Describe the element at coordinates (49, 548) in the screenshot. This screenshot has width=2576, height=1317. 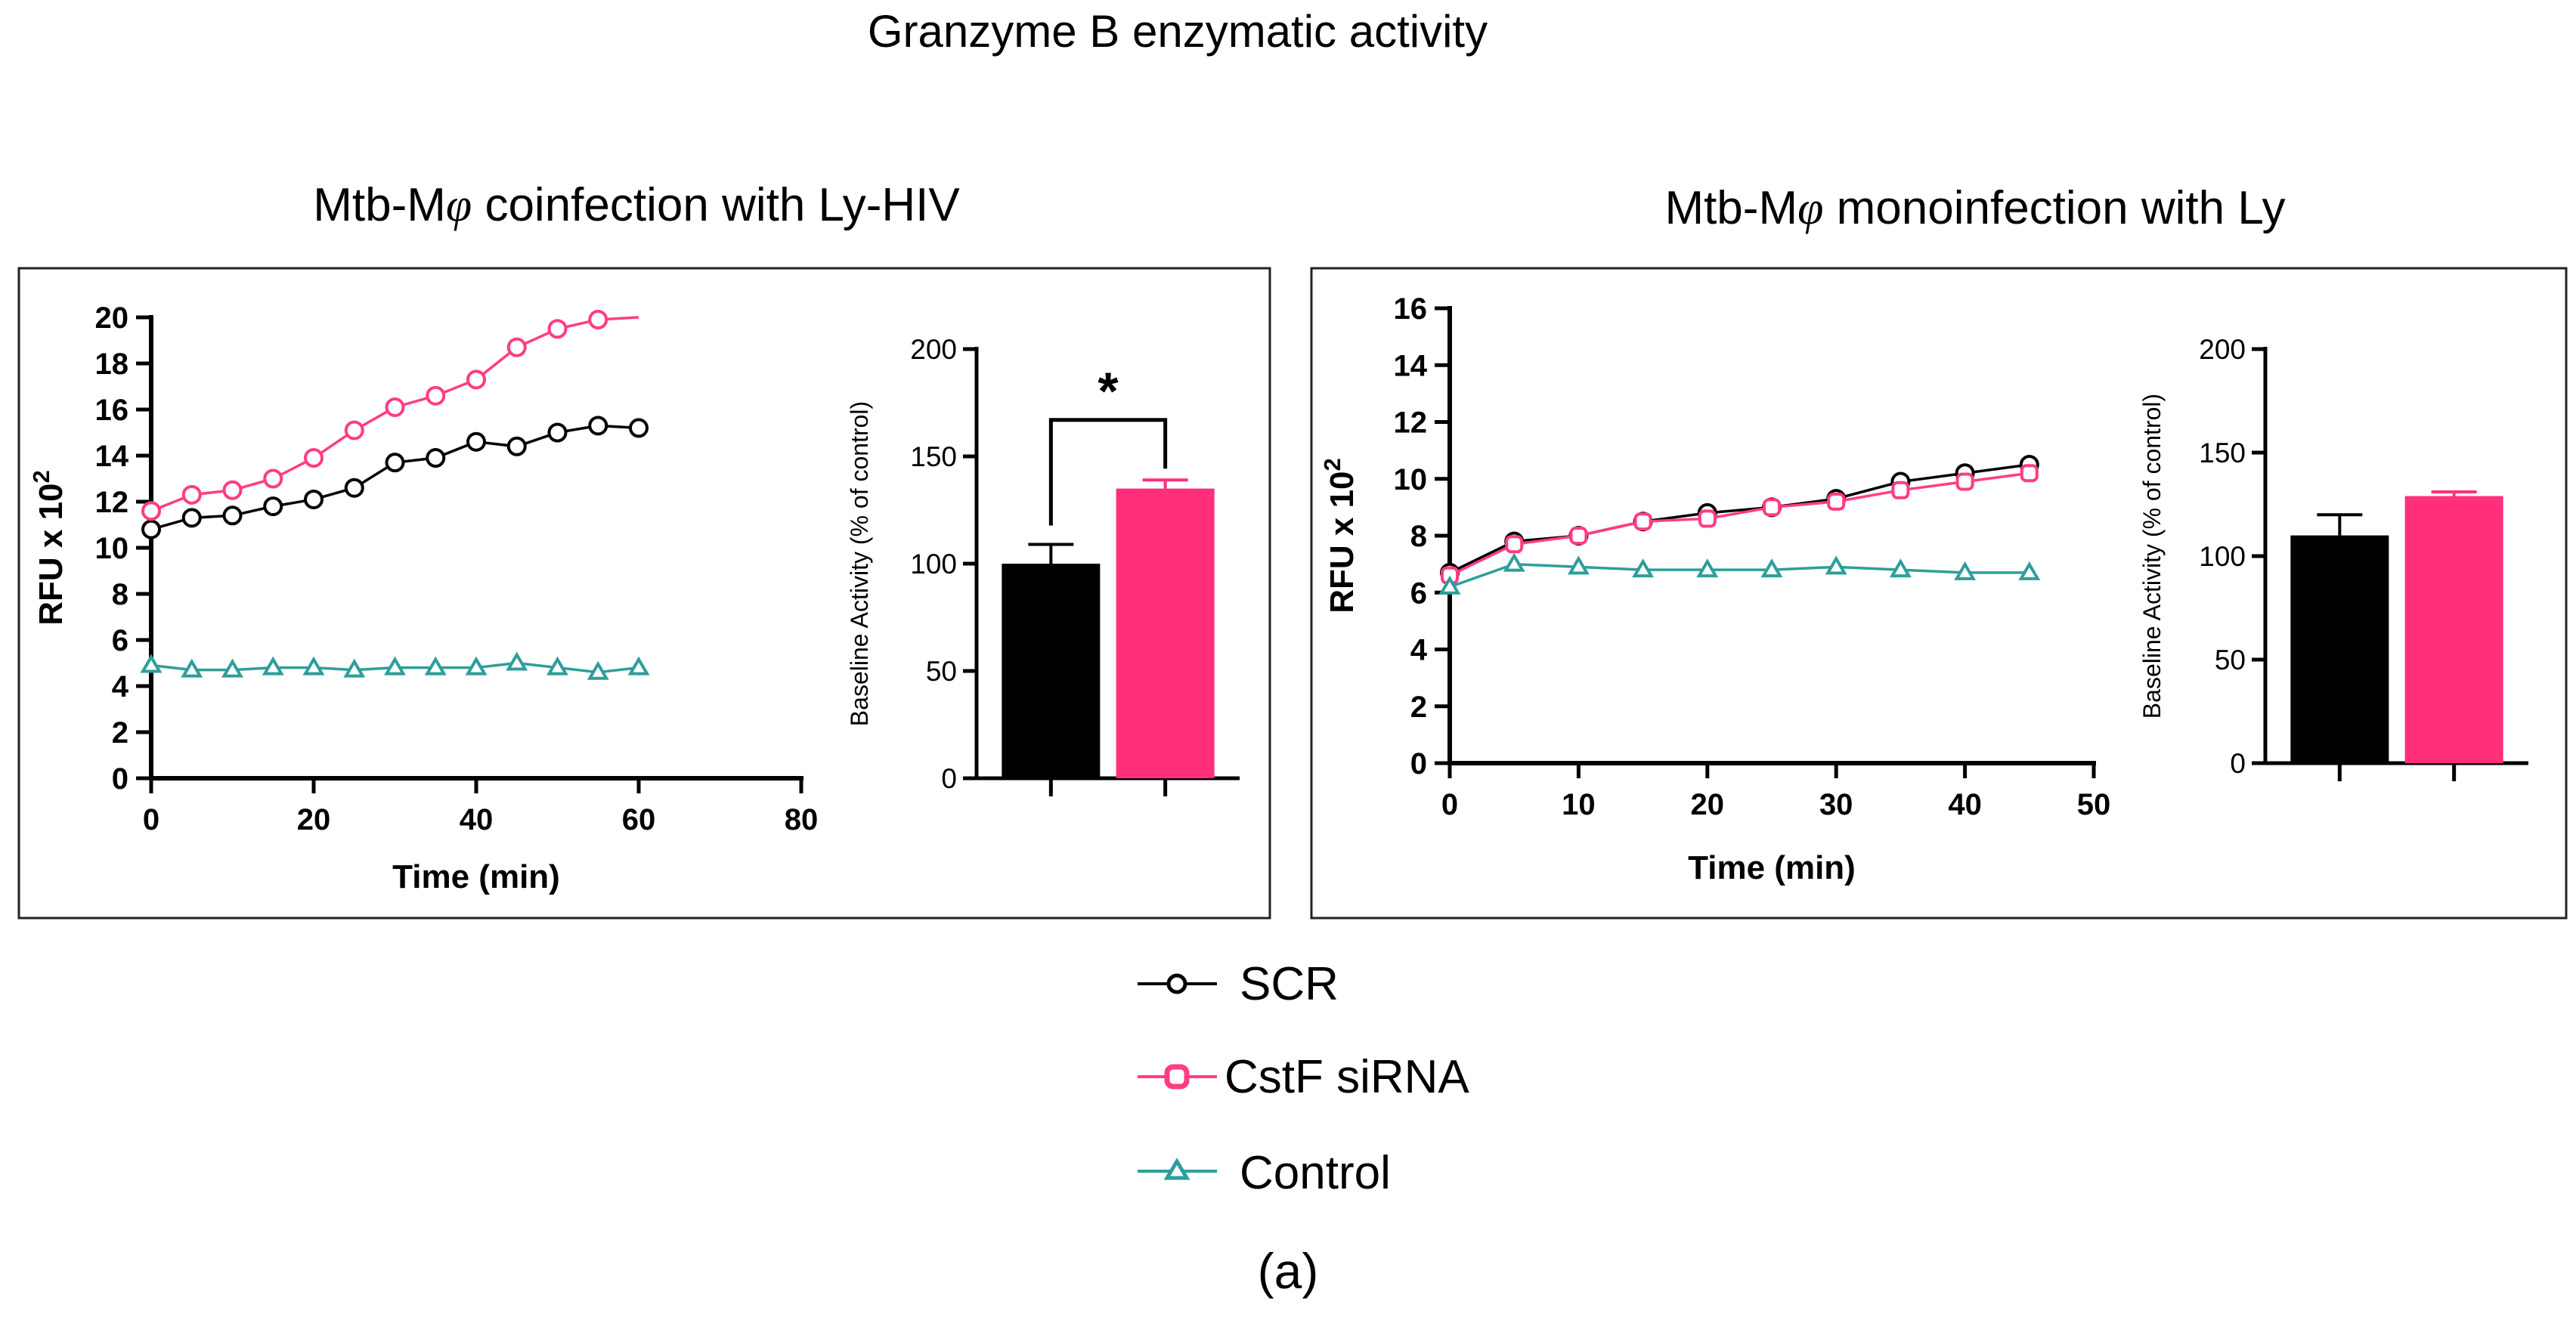
I see `y-axis-label: RFU x 102` at that location.